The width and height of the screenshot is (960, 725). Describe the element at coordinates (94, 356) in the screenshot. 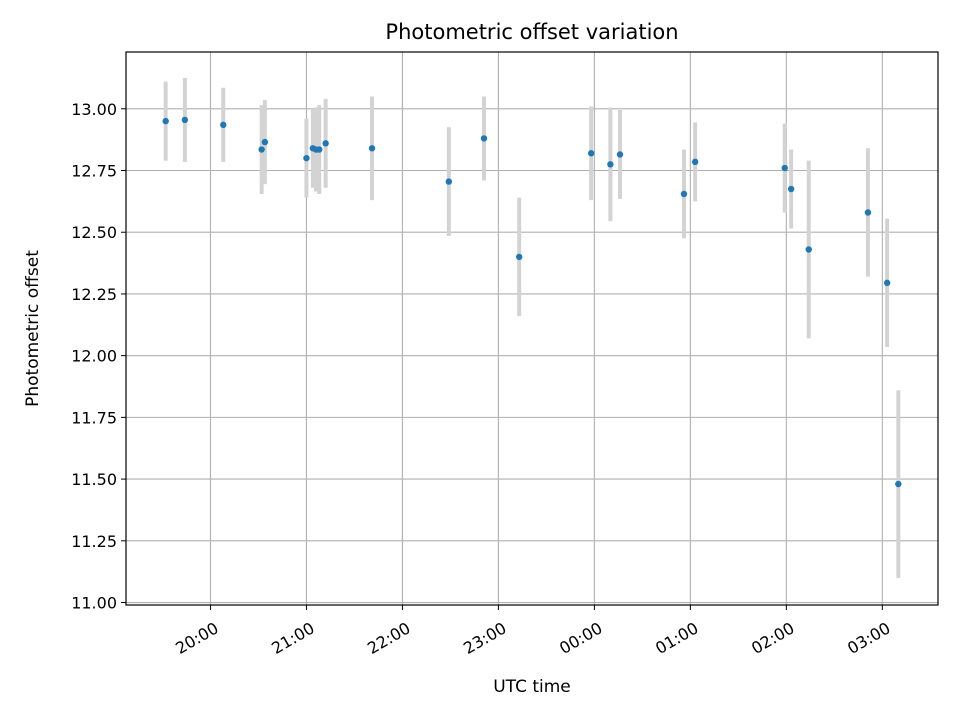

I see `y-tick-label: 12.00` at that location.